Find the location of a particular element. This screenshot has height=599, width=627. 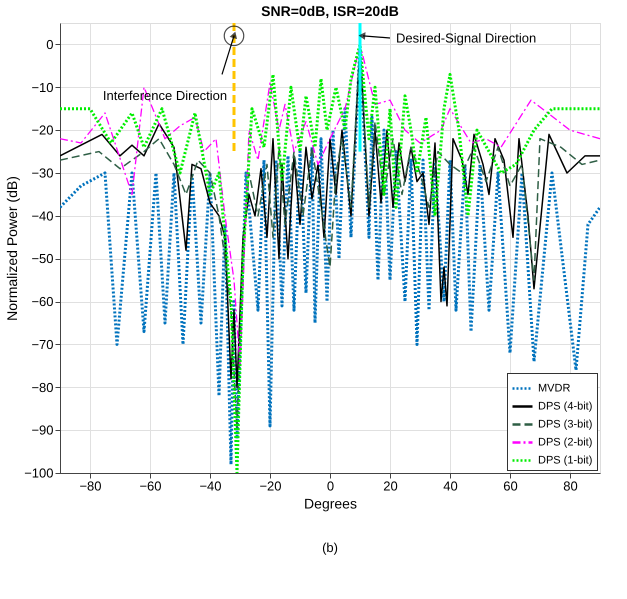

x-axis-title: Degrees is located at coordinates (330, 504).